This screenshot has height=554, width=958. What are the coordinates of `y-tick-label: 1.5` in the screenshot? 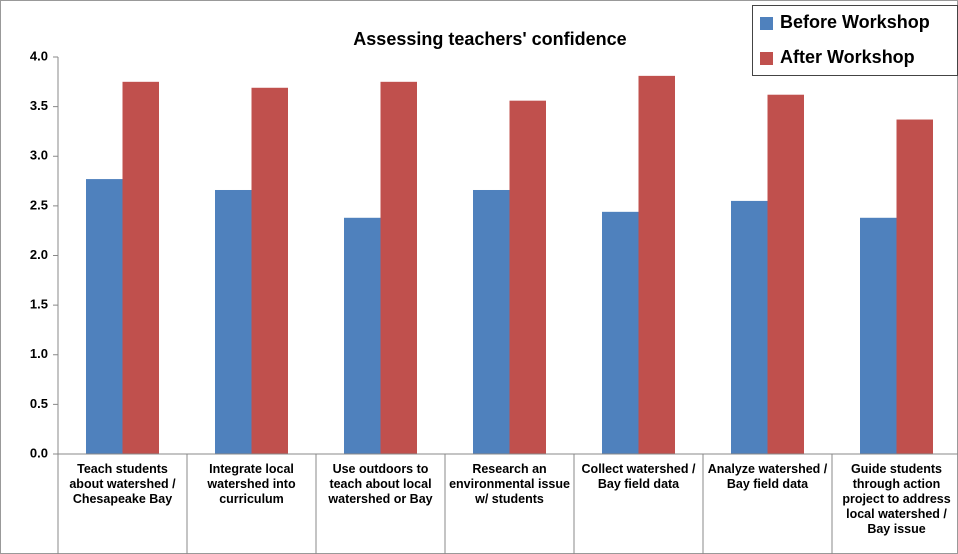 It's located at (39, 304).